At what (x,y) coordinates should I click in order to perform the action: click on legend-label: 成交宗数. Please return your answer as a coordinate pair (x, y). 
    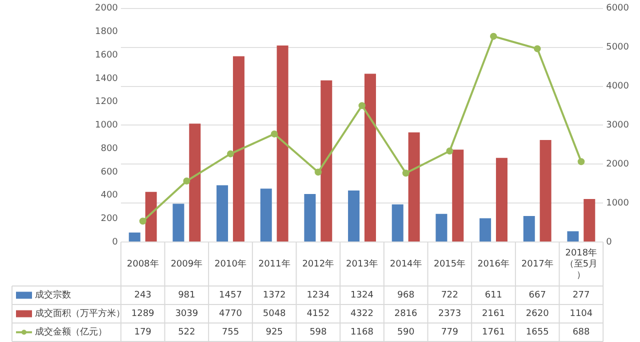
    Looking at the image, I should click on (53, 295).